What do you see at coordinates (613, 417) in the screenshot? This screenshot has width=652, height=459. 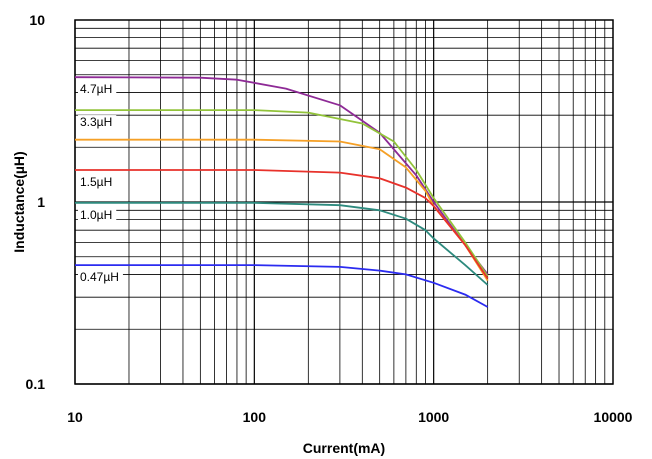 I see `x-tick-label: 10000` at bounding box center [613, 417].